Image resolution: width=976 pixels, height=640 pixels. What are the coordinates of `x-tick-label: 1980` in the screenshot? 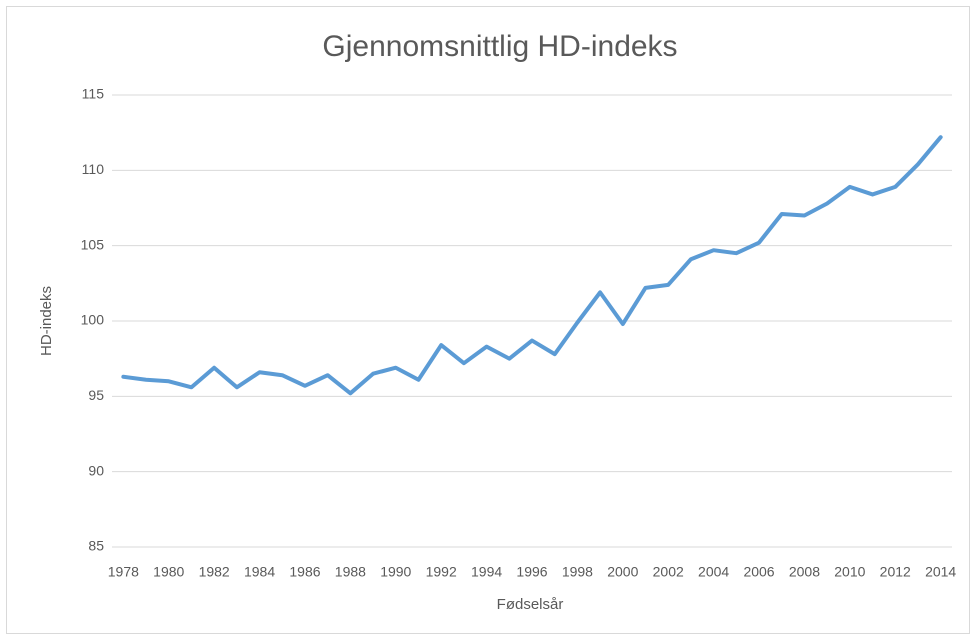 It's located at (168, 572).